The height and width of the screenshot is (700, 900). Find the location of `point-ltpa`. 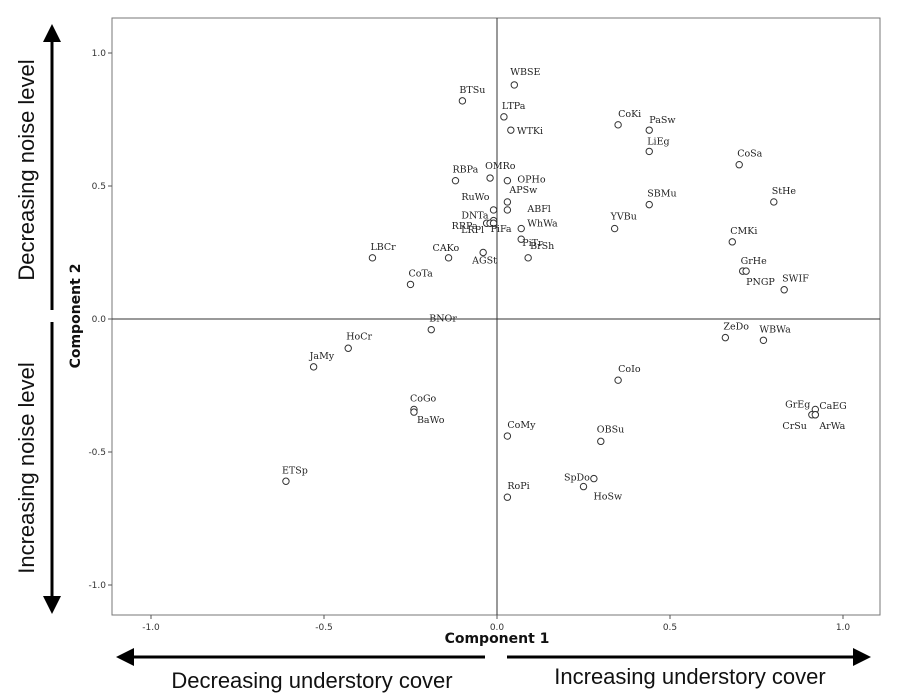

point-ltpa is located at coordinates (504, 117).